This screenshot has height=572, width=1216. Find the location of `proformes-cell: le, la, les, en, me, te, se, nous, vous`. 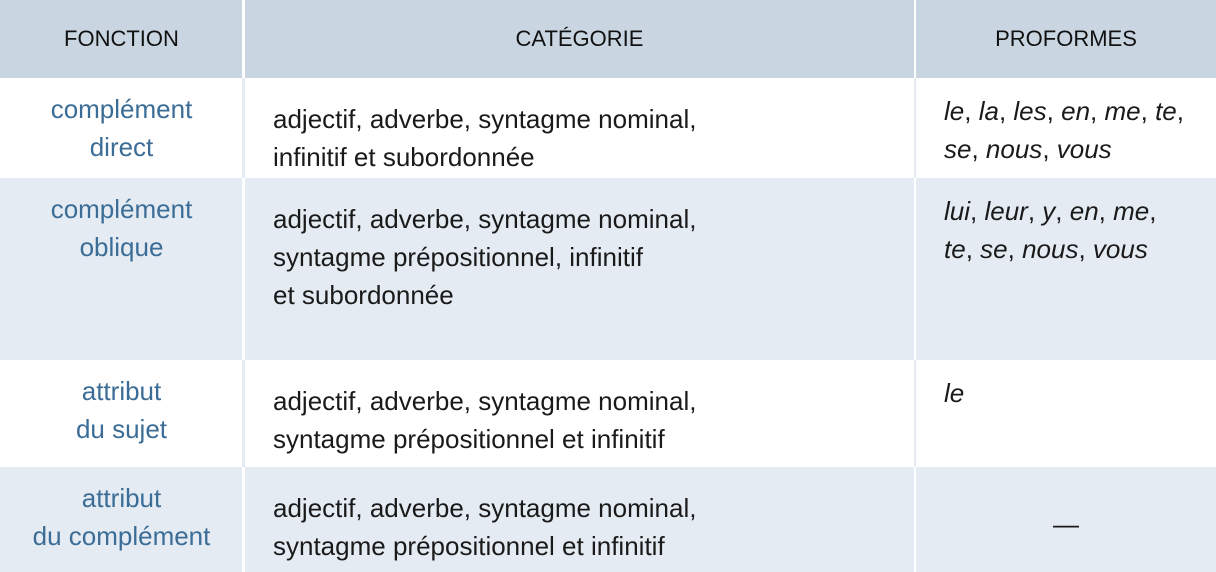

proformes-cell: le, la, les, en, me, te, se, nous, vous is located at coordinates (1066, 128).